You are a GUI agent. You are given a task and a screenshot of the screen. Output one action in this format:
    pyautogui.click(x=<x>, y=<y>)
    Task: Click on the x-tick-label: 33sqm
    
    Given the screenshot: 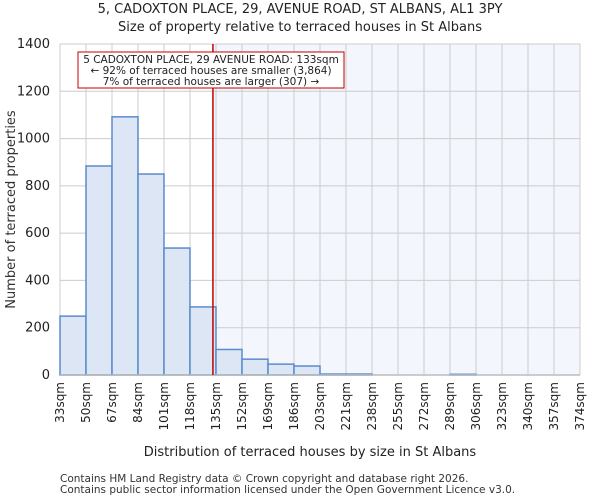 What is the action you would take?
    pyautogui.click(x=60, y=402)
    